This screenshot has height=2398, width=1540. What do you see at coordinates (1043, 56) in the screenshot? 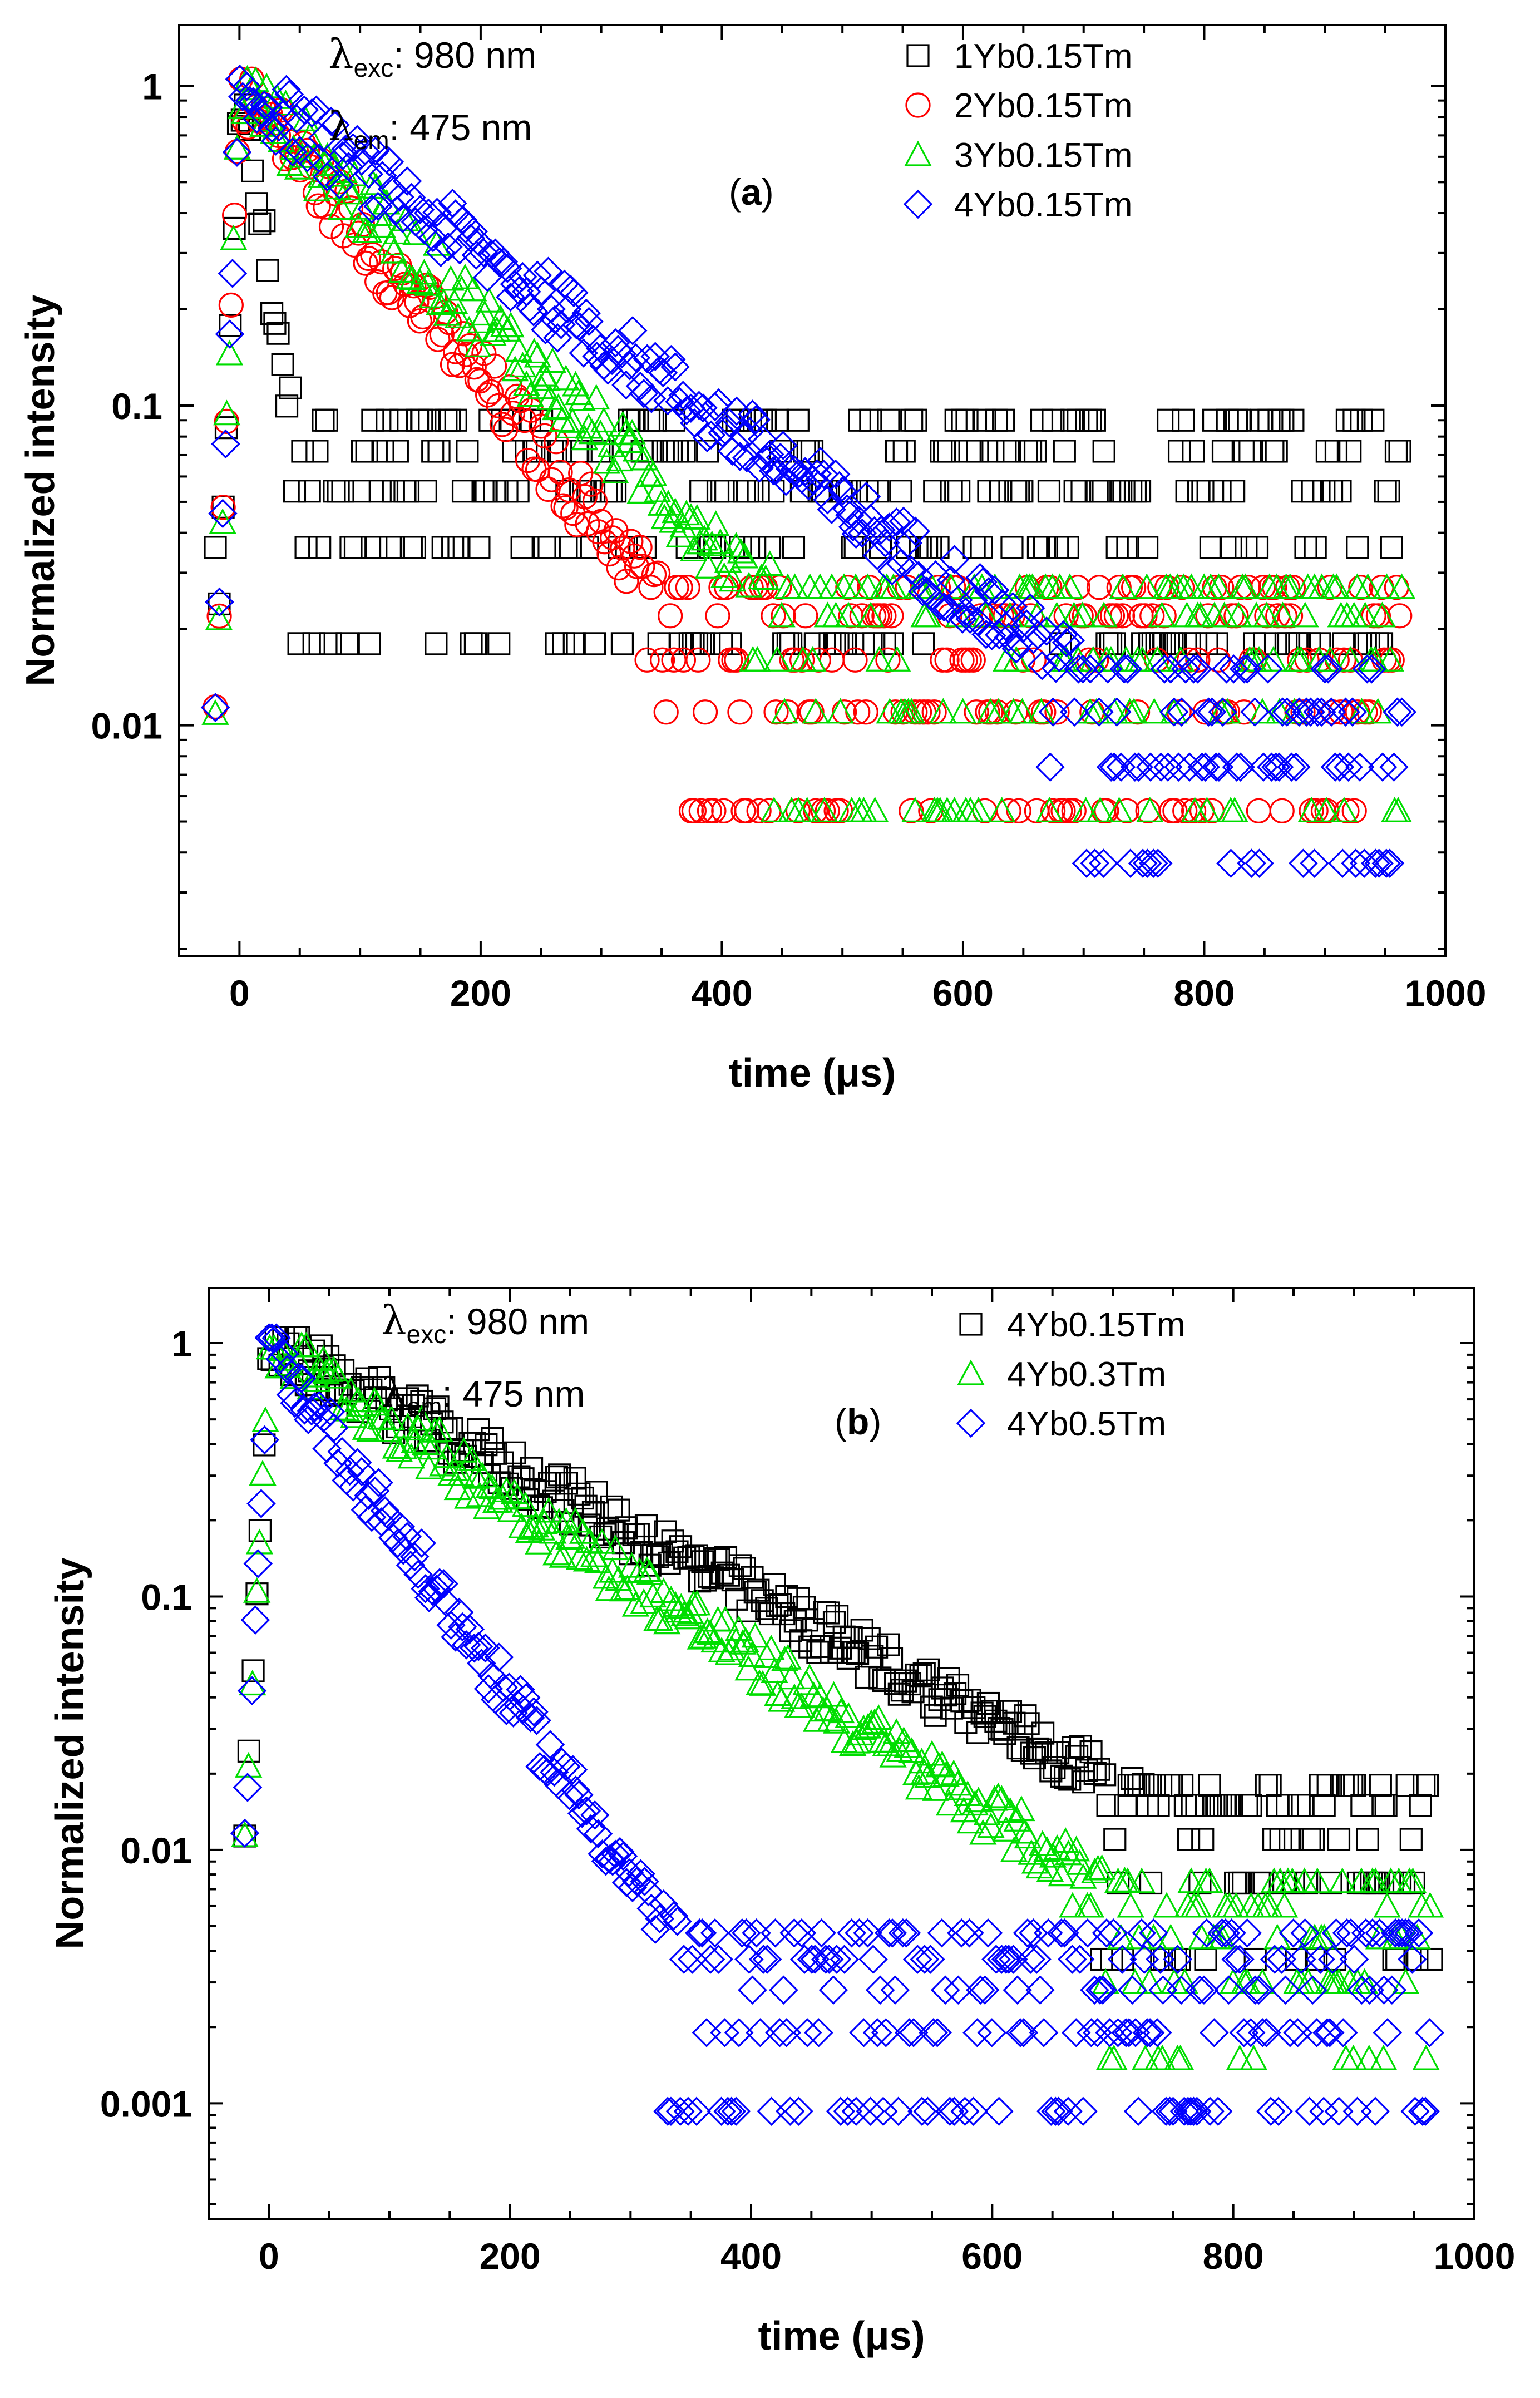
I see `legend-label: 1Yb0.15Tm` at bounding box center [1043, 56].